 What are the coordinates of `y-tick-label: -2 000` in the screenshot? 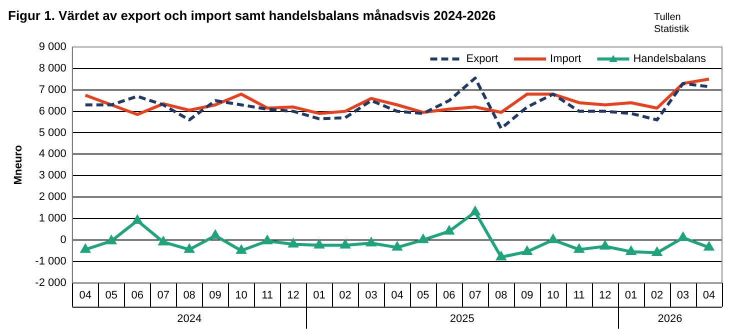 It's located at (50, 282).